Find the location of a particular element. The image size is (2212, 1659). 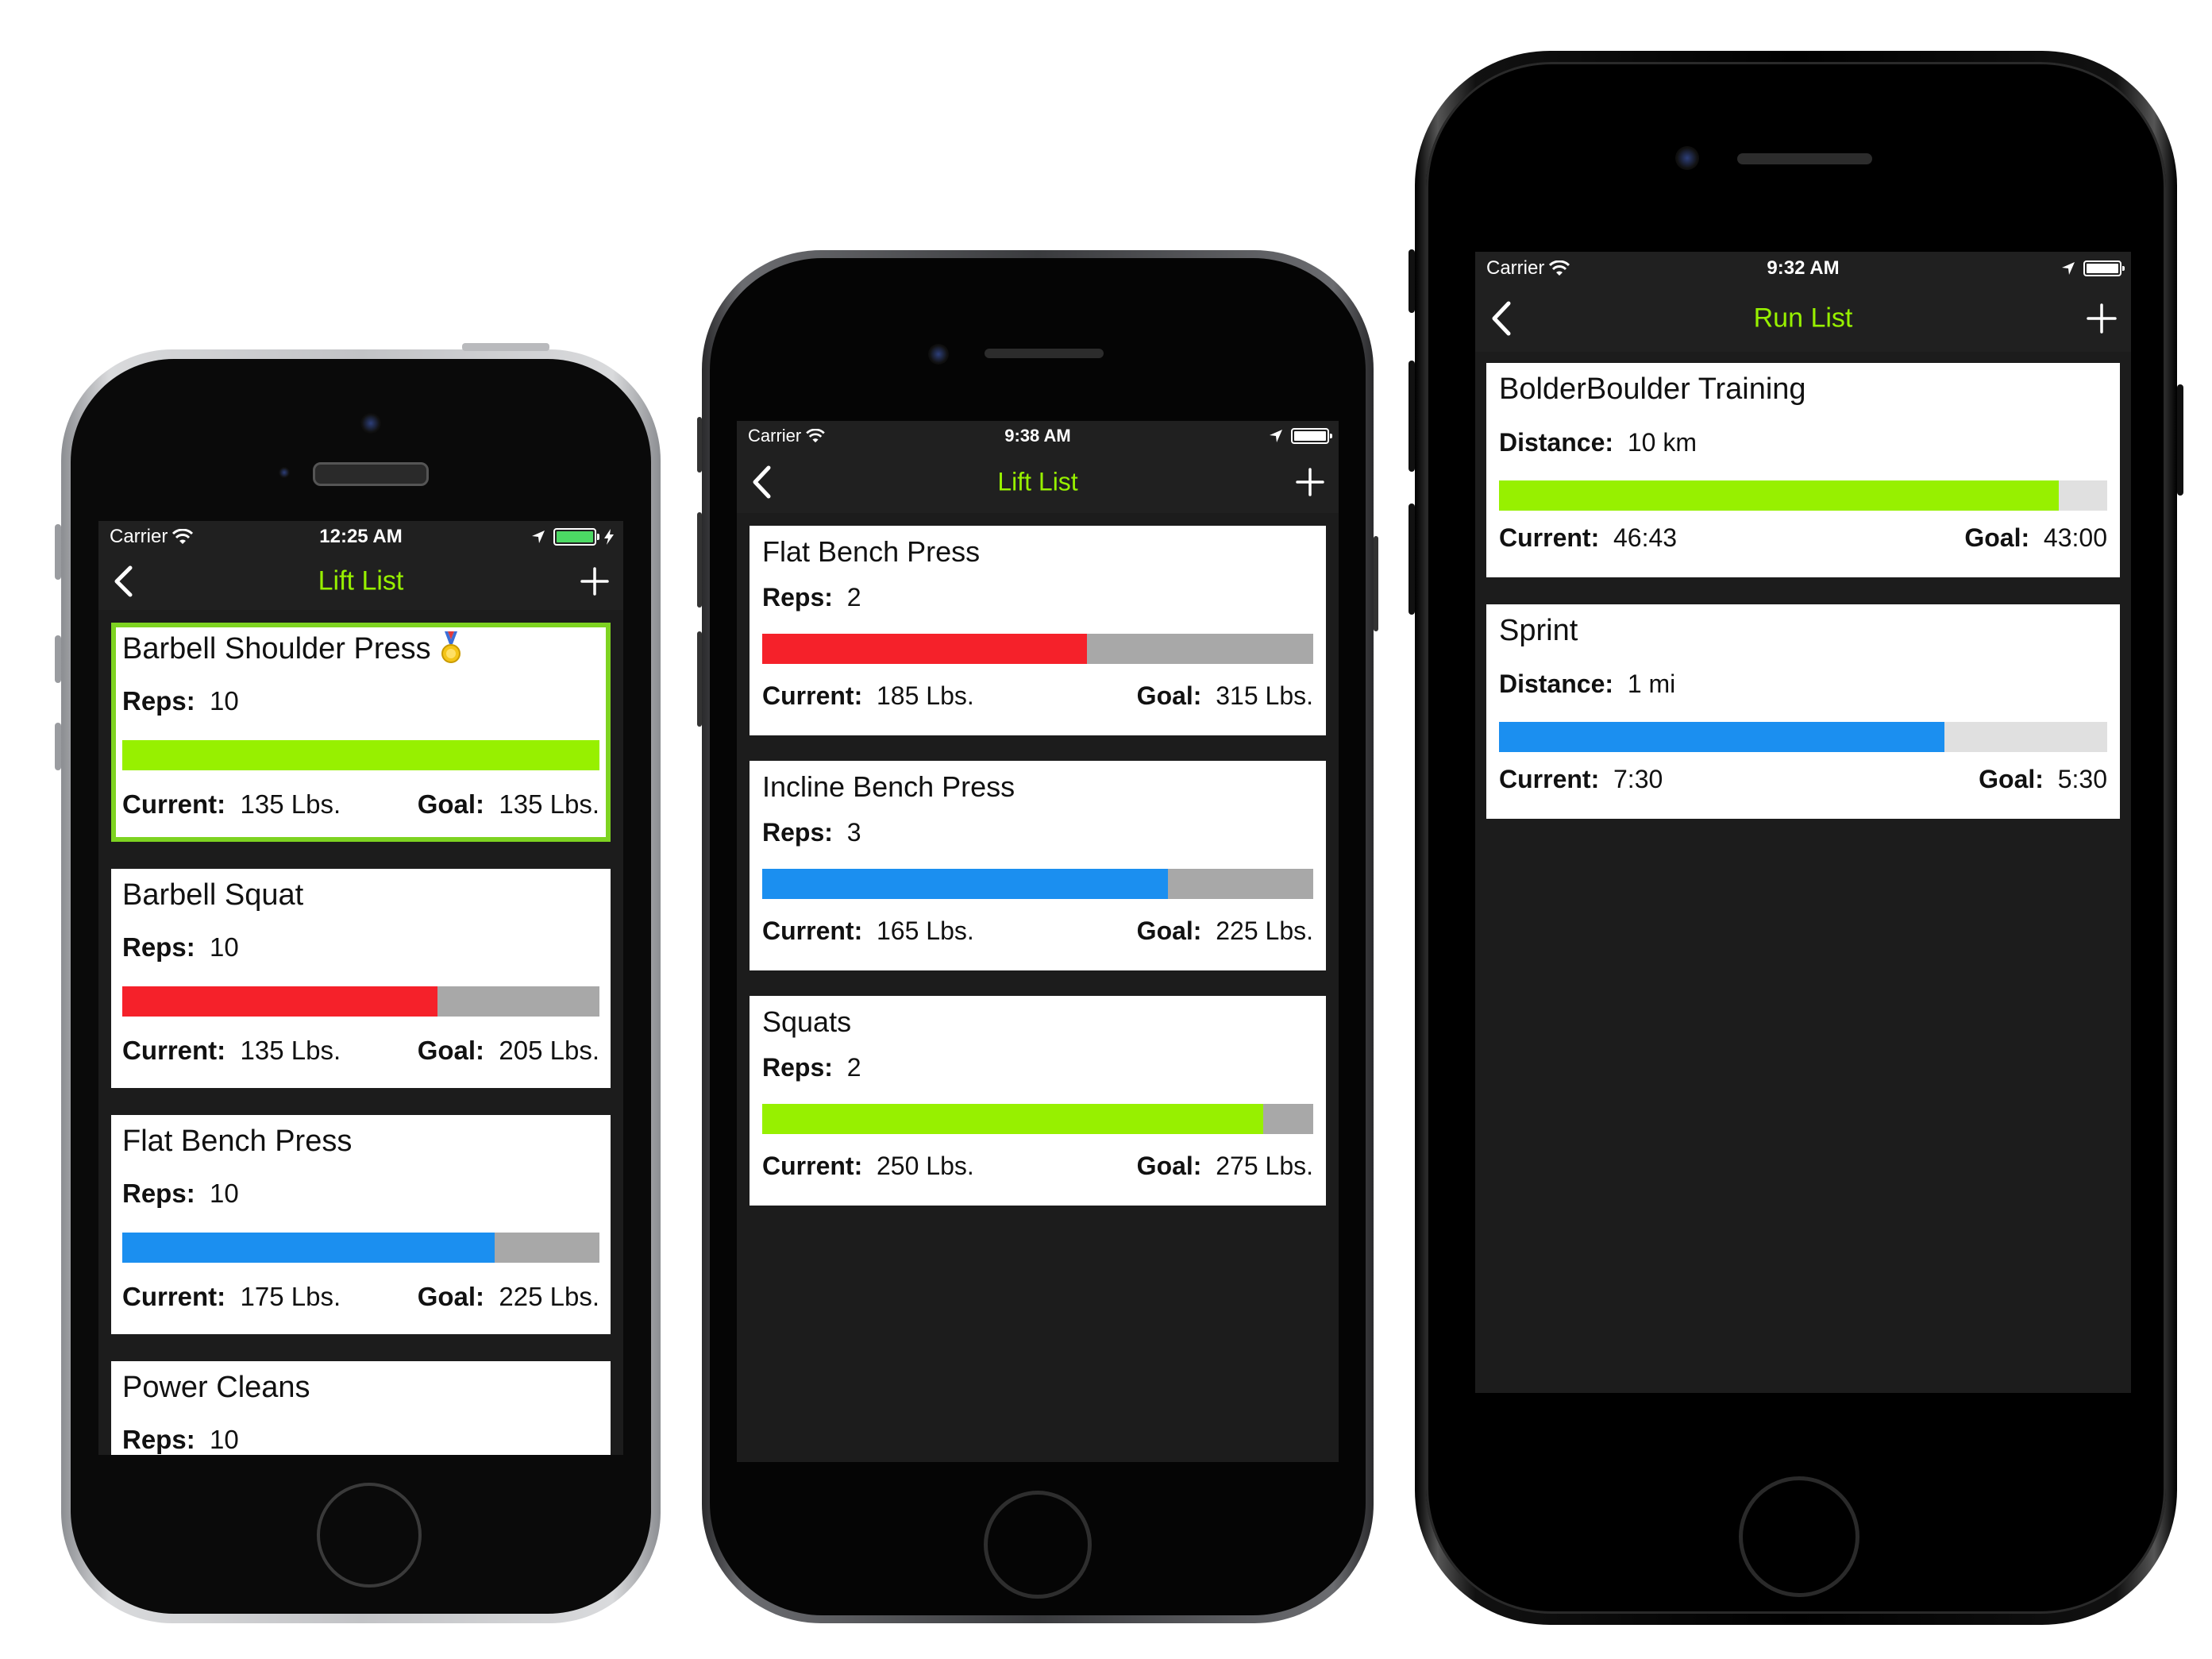

nav-title: Run List is located at coordinates (1803, 318).